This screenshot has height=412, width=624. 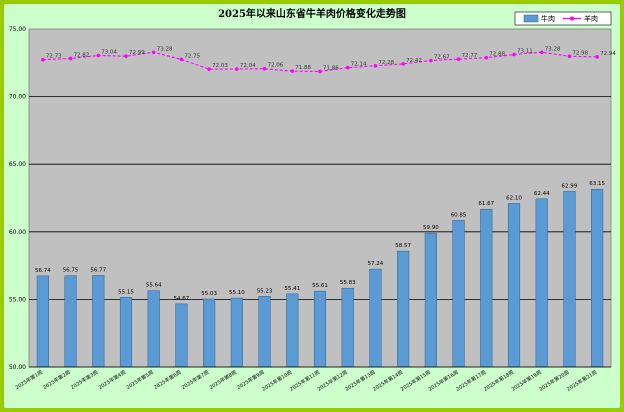 What do you see at coordinates (237, 293) in the screenshot?
I see `beef-data-label: 55.10` at bounding box center [237, 293].